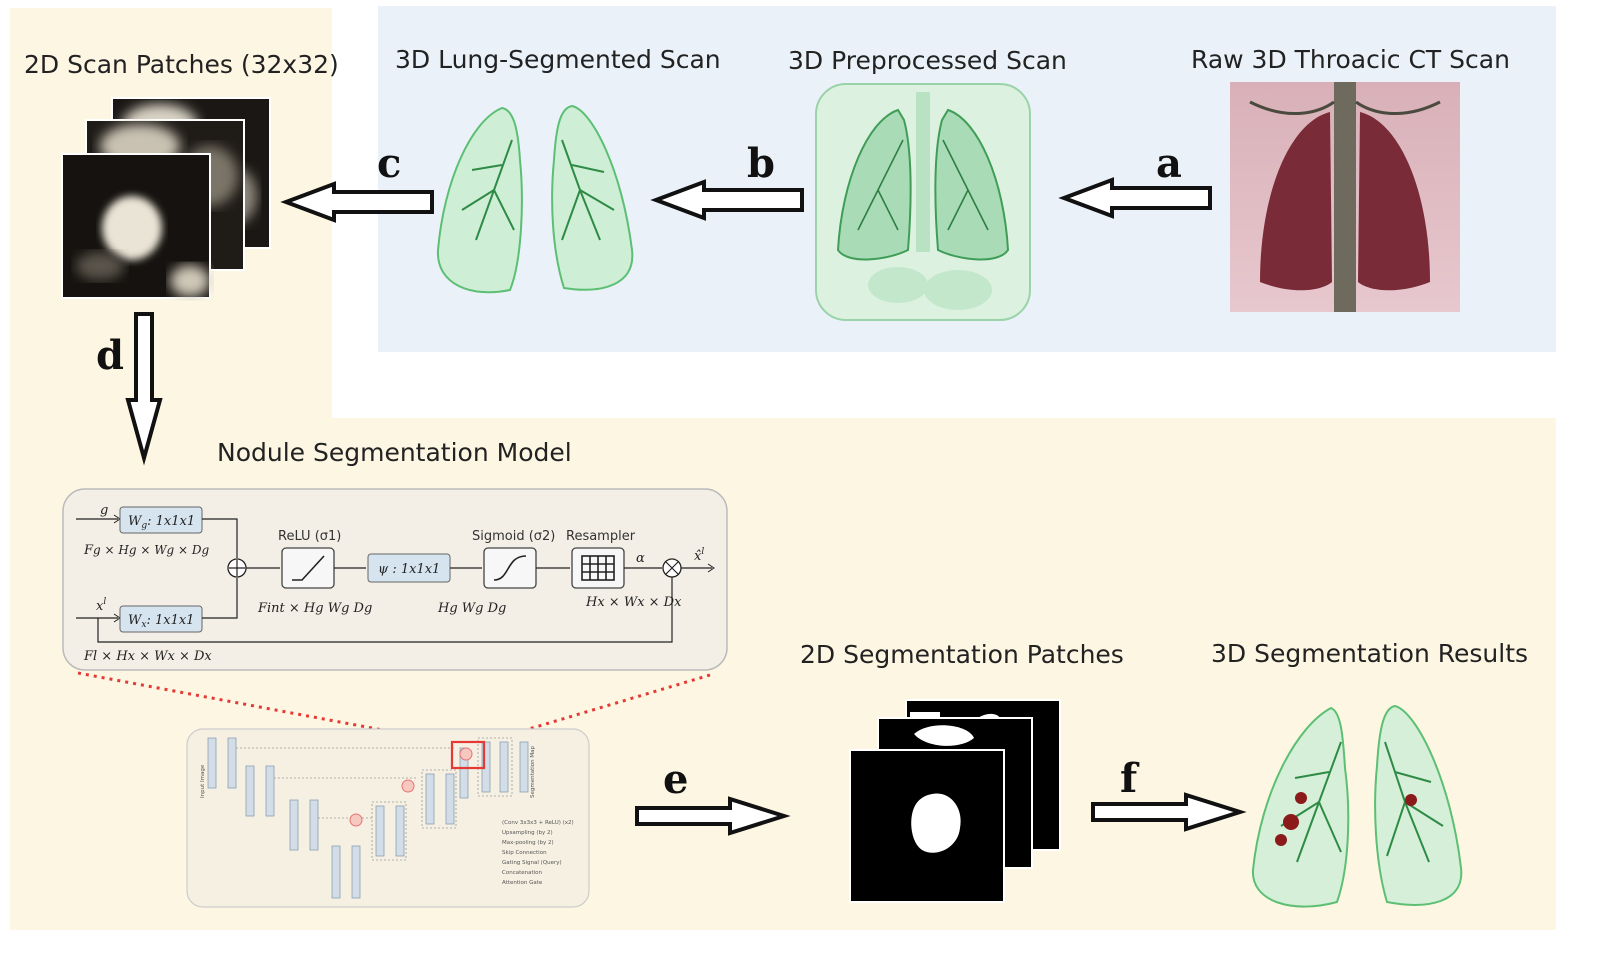 The width and height of the screenshot is (1606, 966). What do you see at coordinates (1345, 197) in the screenshot?
I see `raw-ct-image` at bounding box center [1345, 197].